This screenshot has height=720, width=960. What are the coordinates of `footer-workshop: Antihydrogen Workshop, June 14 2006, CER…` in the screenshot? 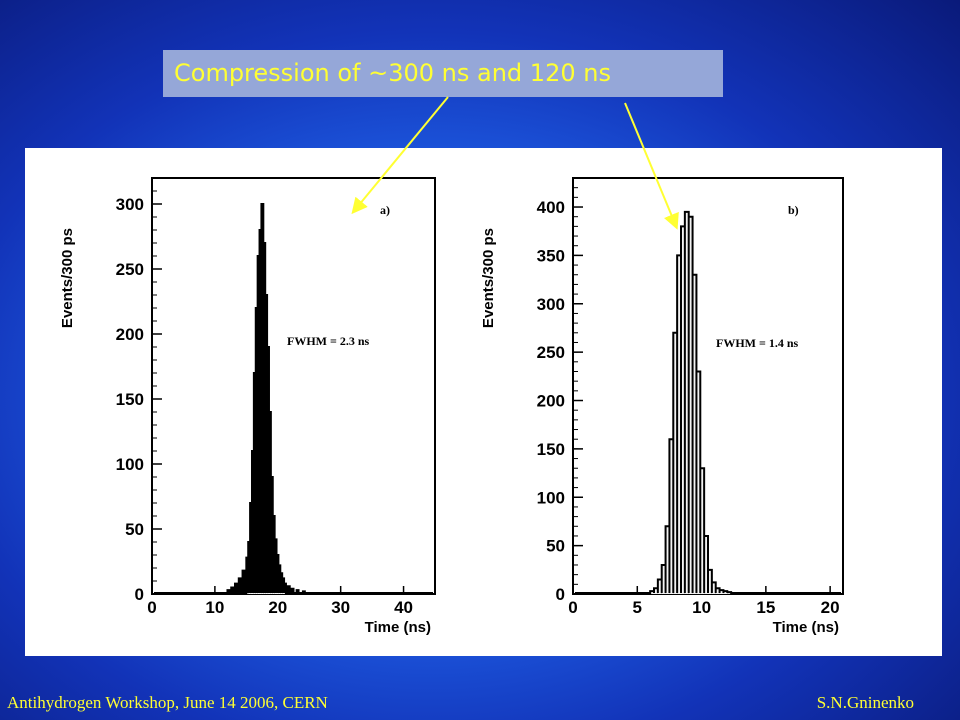 It's located at (167, 702).